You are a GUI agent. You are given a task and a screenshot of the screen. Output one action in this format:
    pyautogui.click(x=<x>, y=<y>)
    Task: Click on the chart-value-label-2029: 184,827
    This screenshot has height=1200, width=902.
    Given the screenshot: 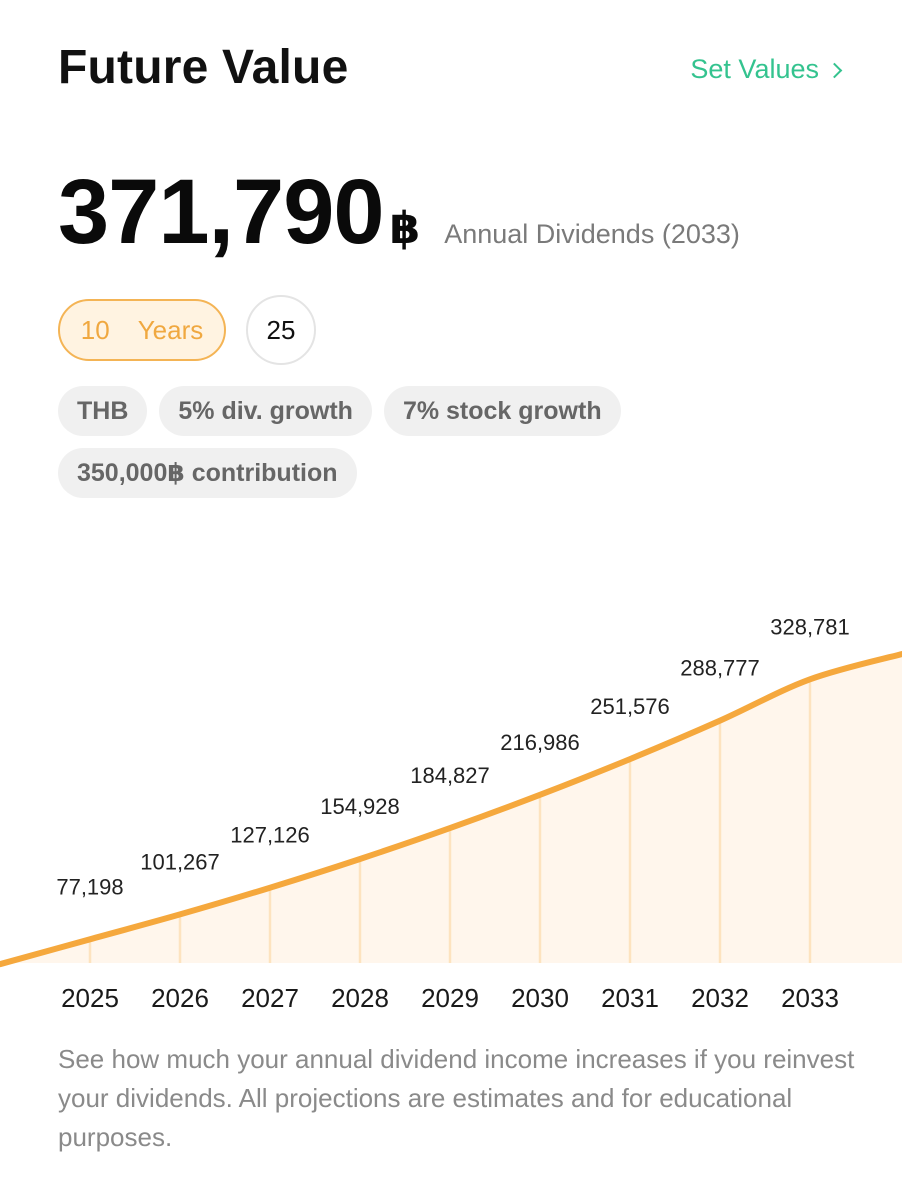 What is the action you would take?
    pyautogui.click(x=450, y=775)
    